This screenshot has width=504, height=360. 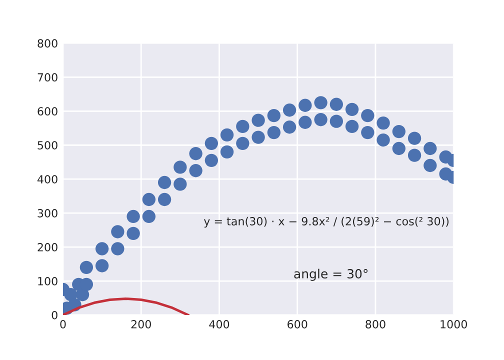 I want to click on y-tick-label: 200, so click(x=48, y=247).